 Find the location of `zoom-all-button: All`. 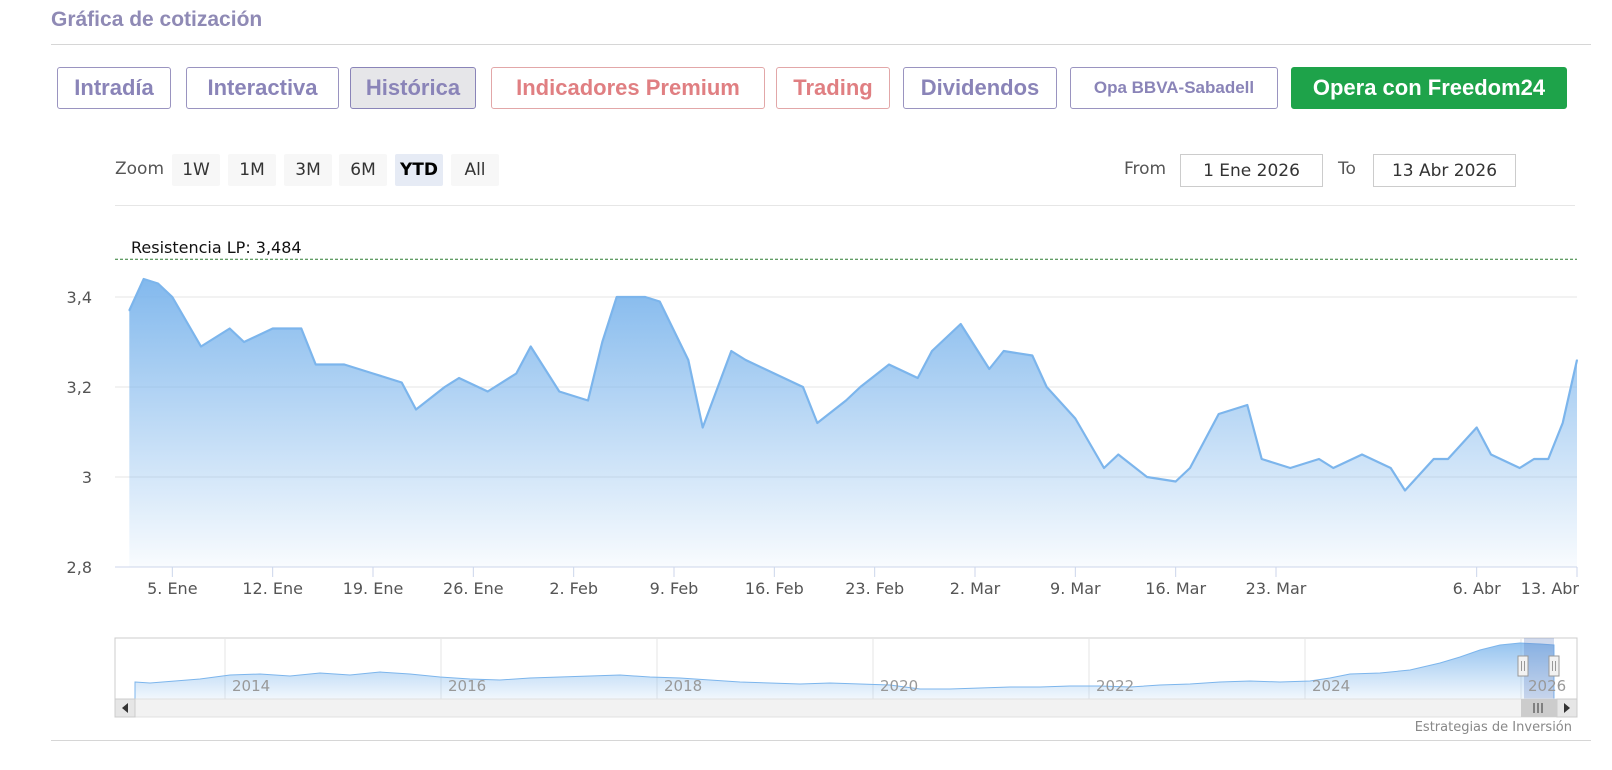

zoom-all-button: All is located at coordinates (475, 170).